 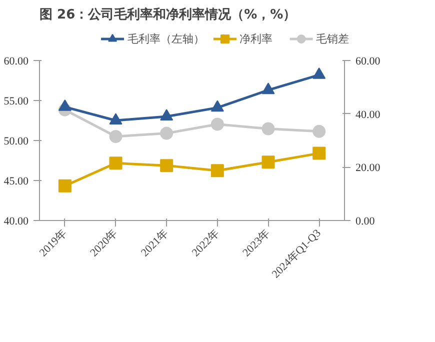 What do you see at coordinates (16, 62) in the screenshot?
I see `y-tick-label: 60.00` at bounding box center [16, 62].